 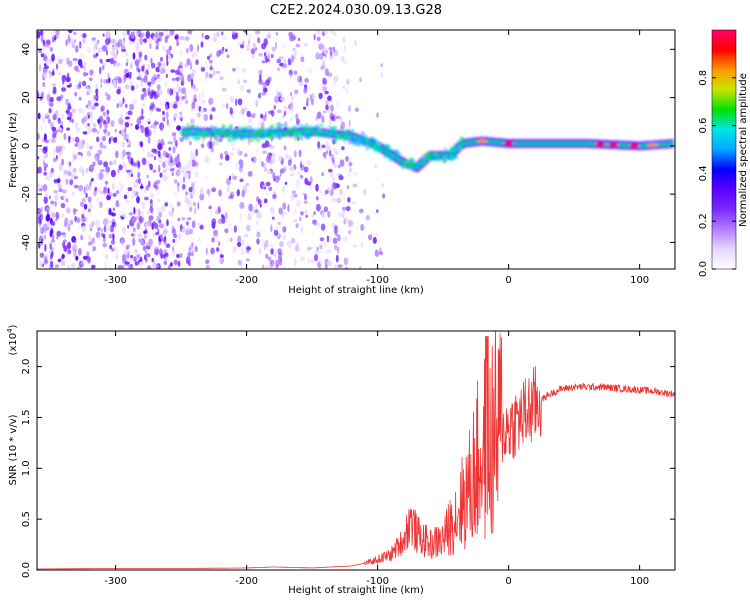 What do you see at coordinates (26, 194) in the screenshot?
I see `y-tick-label: -20` at bounding box center [26, 194].